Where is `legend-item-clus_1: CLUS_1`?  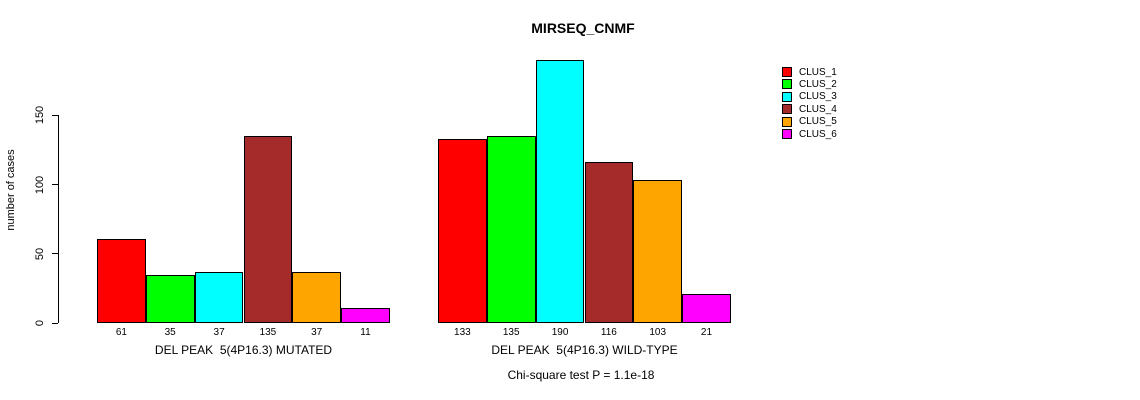
legend-item-clus_1: CLUS_1 is located at coordinates (809, 72).